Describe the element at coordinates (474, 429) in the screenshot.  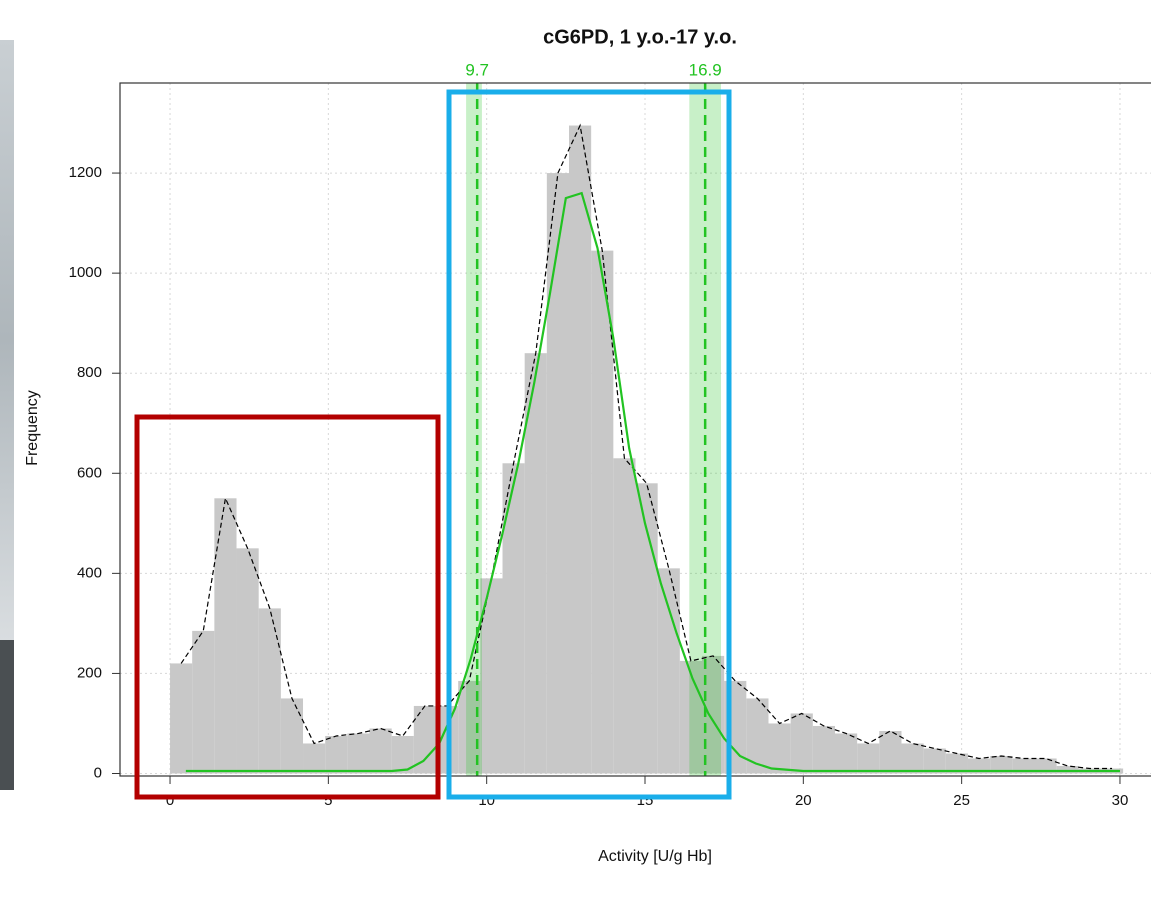
I see `reference-band` at that location.